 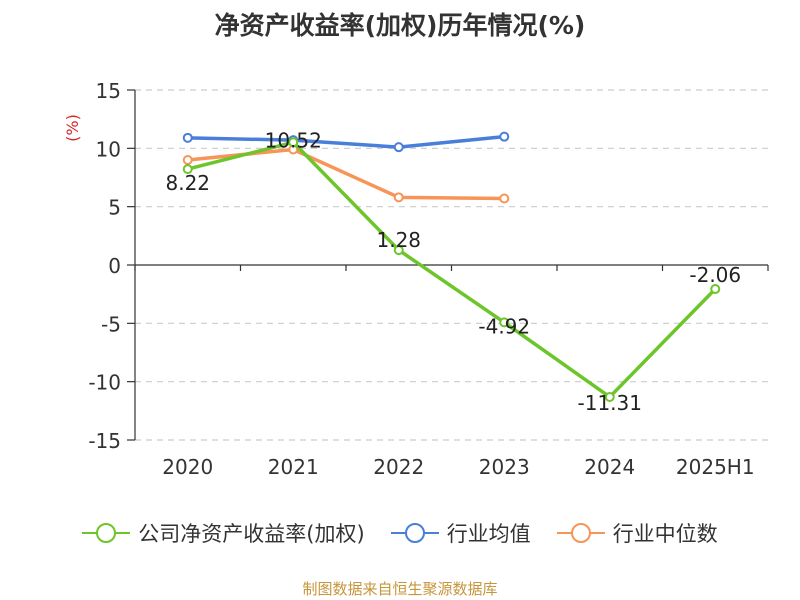 I want to click on y-tick-label: -15, so click(x=104, y=441).